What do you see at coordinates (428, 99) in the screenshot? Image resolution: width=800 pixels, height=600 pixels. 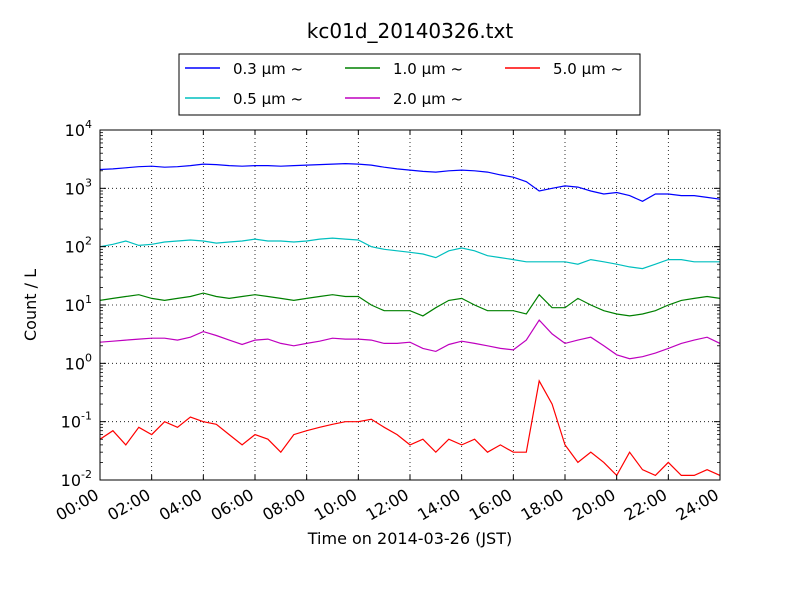 I see `legend-label: 2.0 μm ~` at bounding box center [428, 99].